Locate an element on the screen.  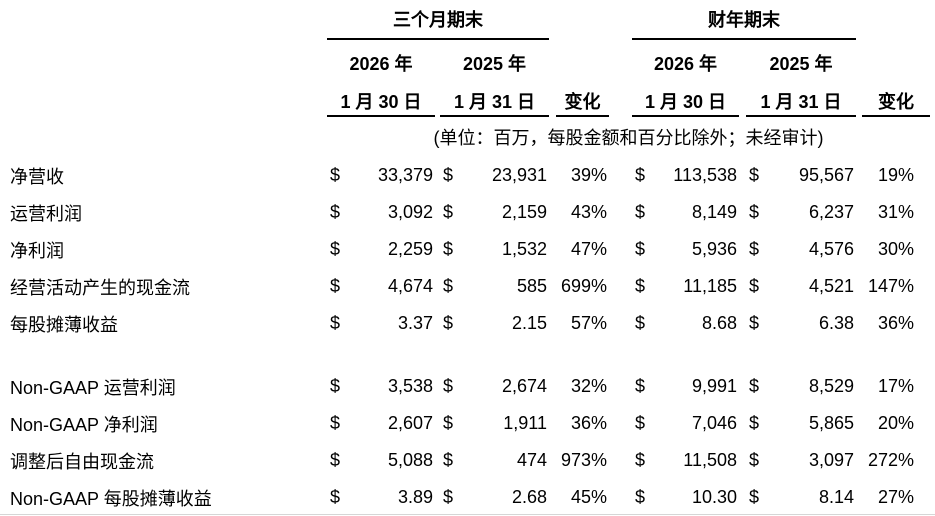
cell-q2026: $2,259 is located at coordinates (381, 249).